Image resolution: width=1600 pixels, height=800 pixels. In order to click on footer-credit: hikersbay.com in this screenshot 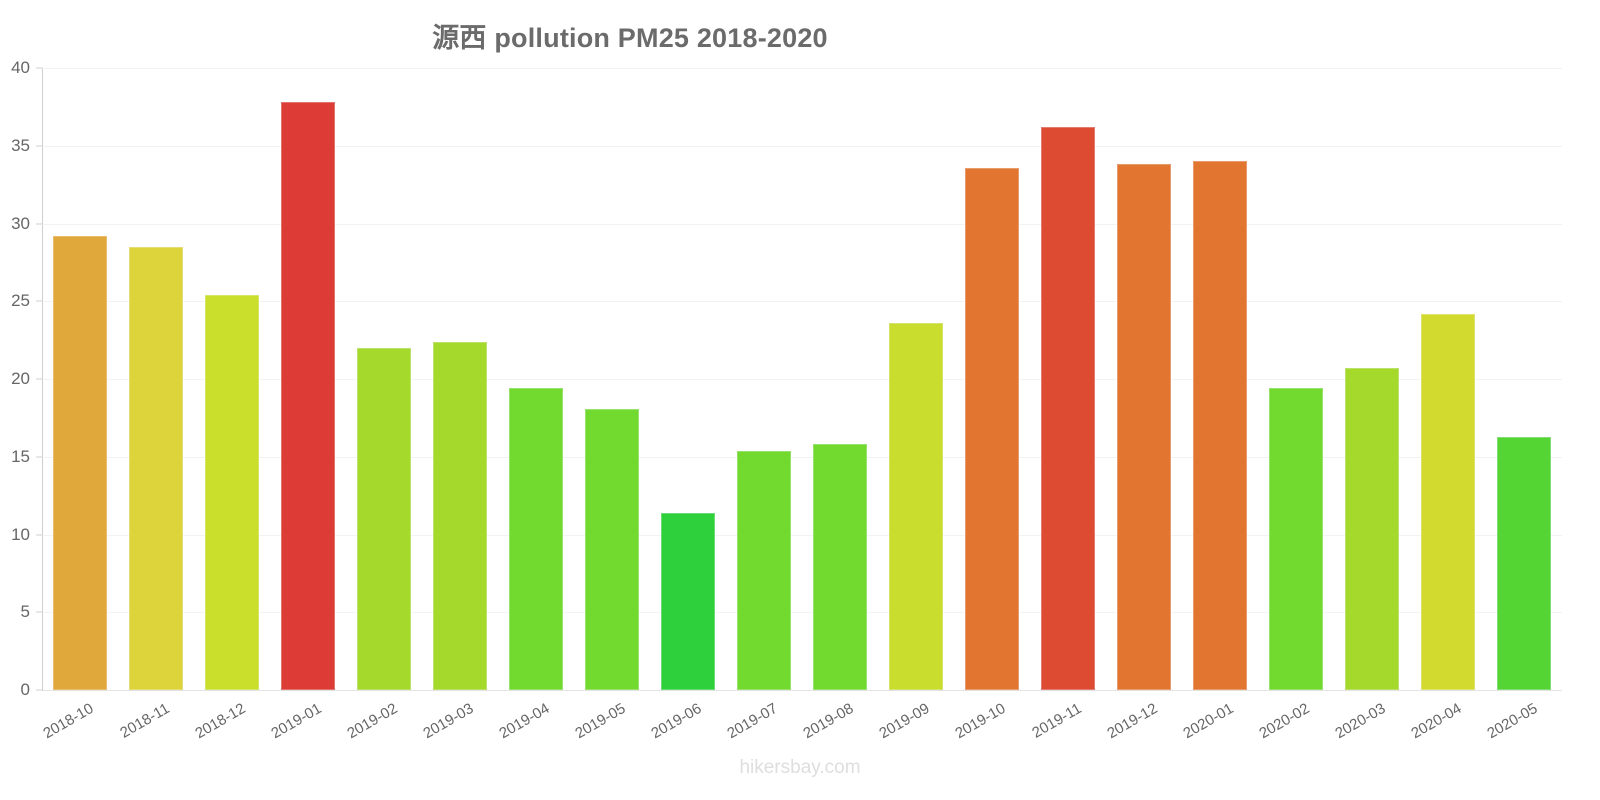, I will do `click(800, 767)`.